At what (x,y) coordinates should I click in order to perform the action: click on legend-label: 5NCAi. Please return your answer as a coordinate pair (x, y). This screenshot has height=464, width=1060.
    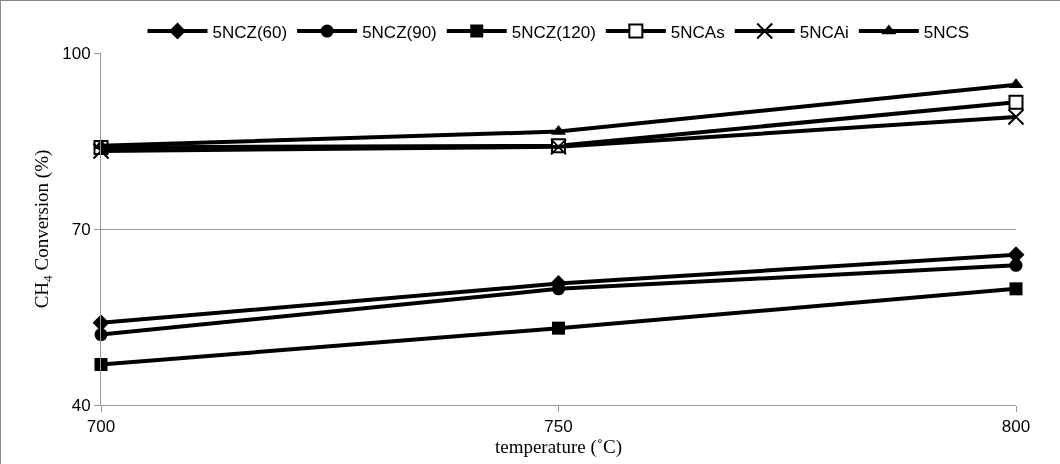
    Looking at the image, I should click on (824, 32).